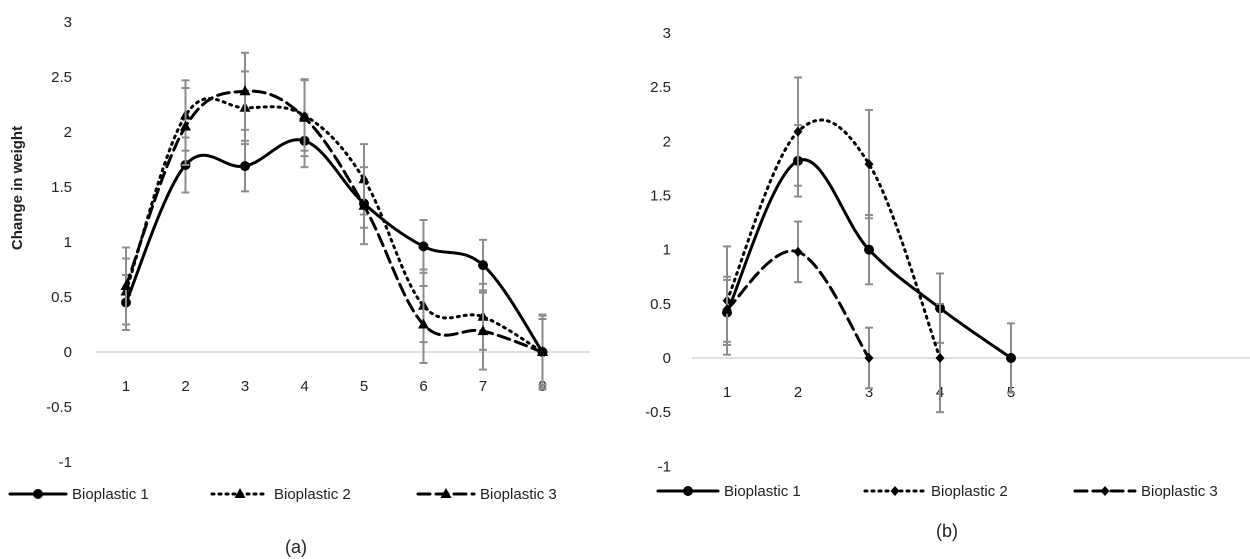 Image resolution: width=1250 pixels, height=559 pixels. What do you see at coordinates (667, 33) in the screenshot?
I see `chart-b-ytick-label: 3` at bounding box center [667, 33].